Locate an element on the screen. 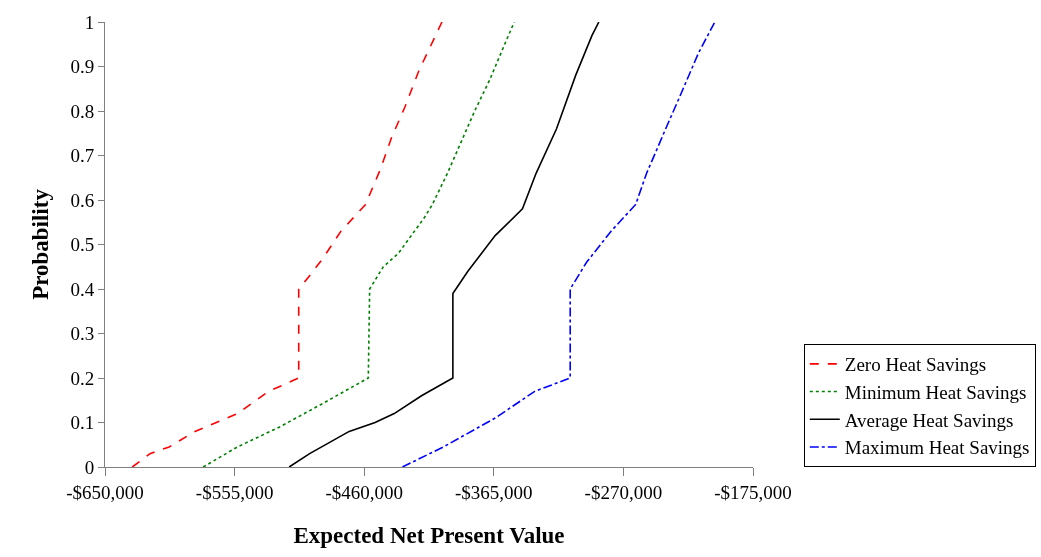 Image resolution: width=1041 pixels, height=557 pixels. legend-label: Minimum Heat Savings is located at coordinates (935, 392).